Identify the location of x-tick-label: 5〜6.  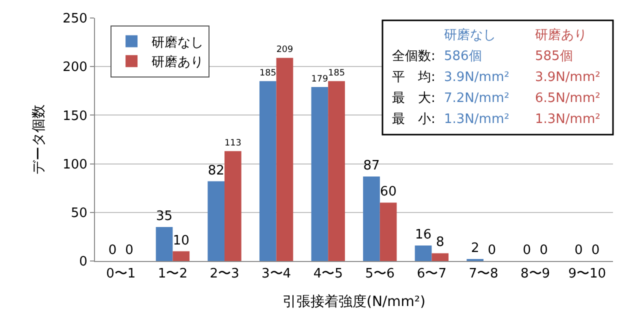
(380, 274).